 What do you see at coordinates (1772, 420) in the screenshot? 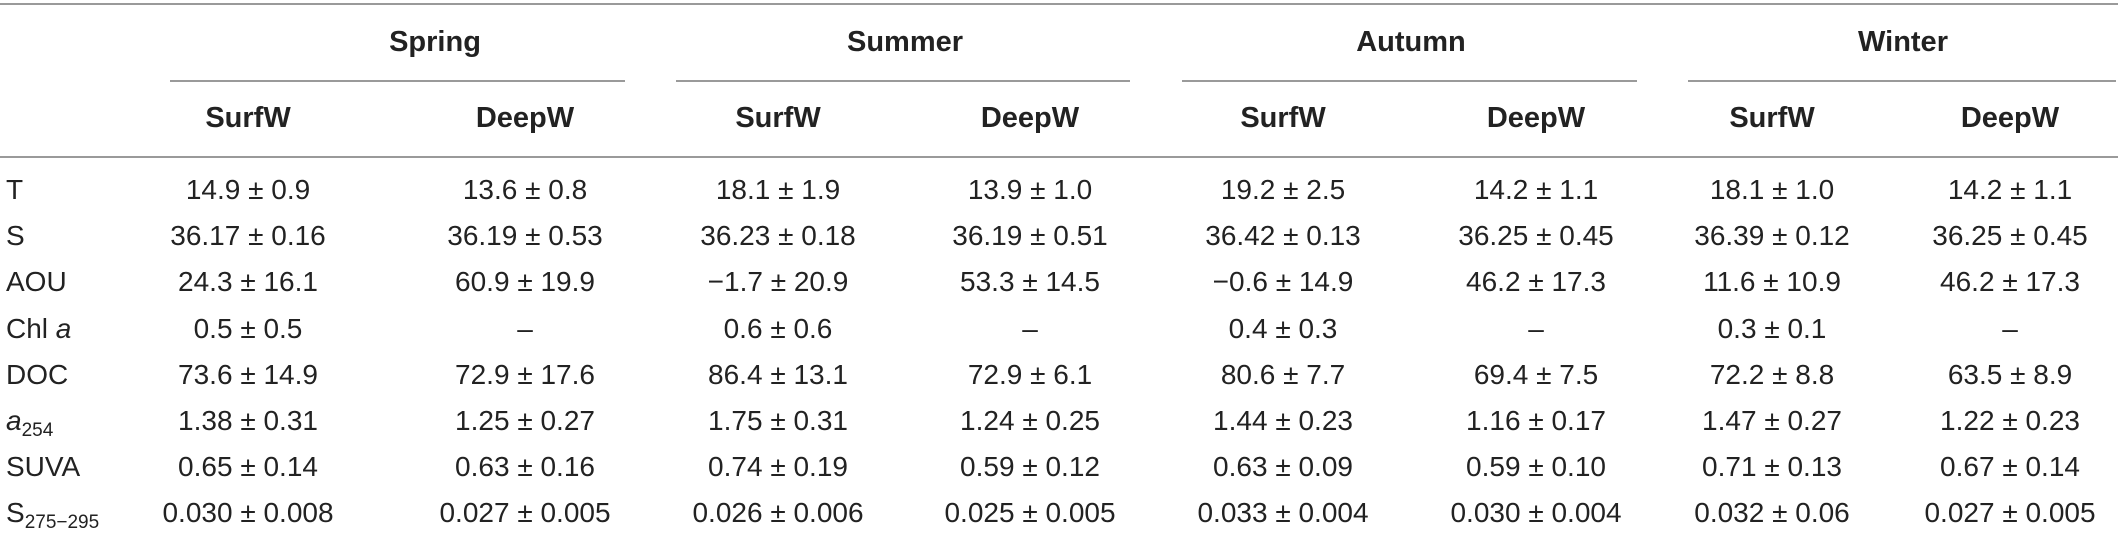
I see `table-cell: 1.47 ± 0.27` at bounding box center [1772, 420].